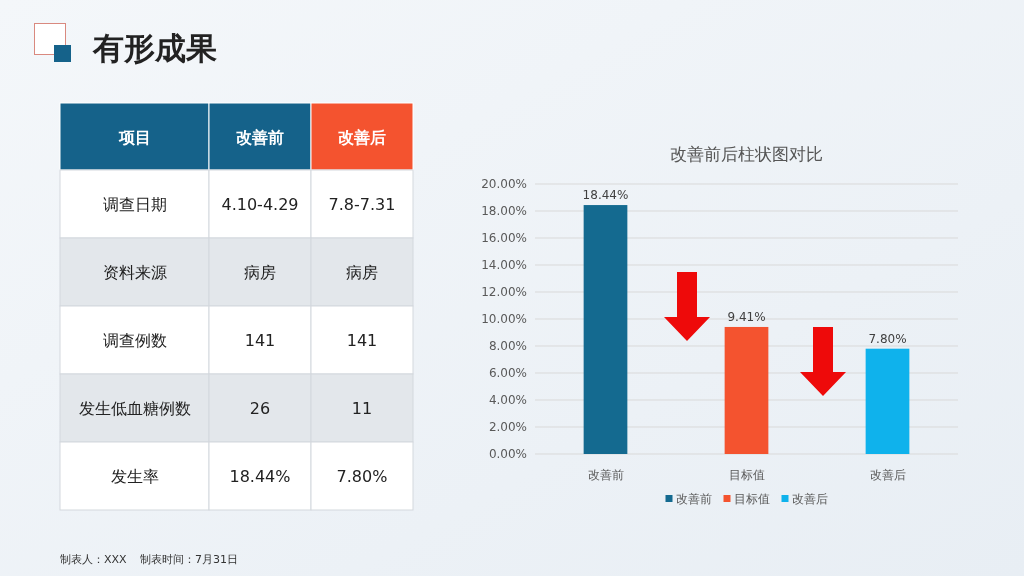  What do you see at coordinates (507, 400) in the screenshot?
I see `y-tick-label: 4.00%` at bounding box center [507, 400].